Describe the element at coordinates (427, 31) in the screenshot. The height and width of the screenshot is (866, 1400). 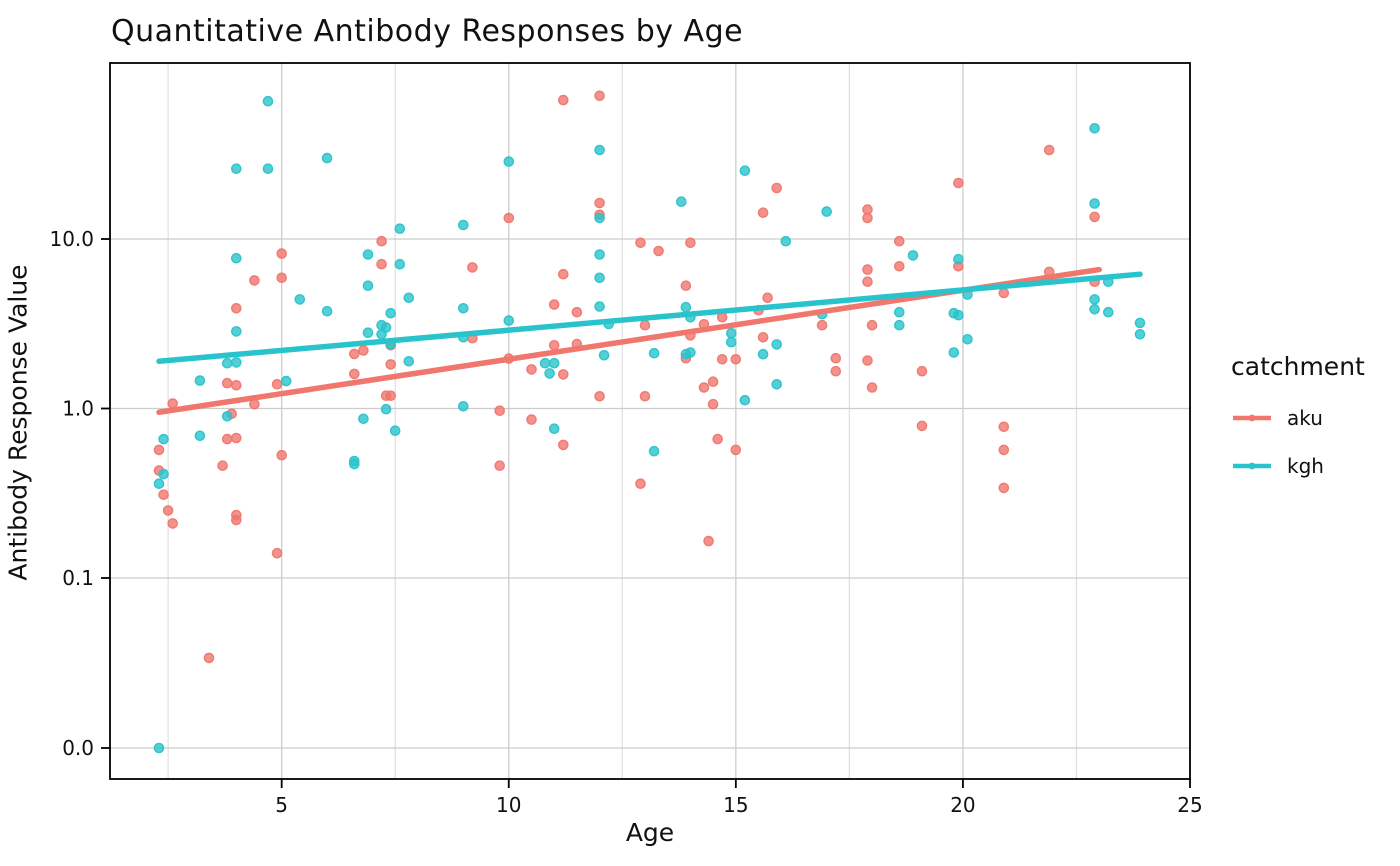
I see `chart-title: Quantitative Antibody Responses by Age` at that location.